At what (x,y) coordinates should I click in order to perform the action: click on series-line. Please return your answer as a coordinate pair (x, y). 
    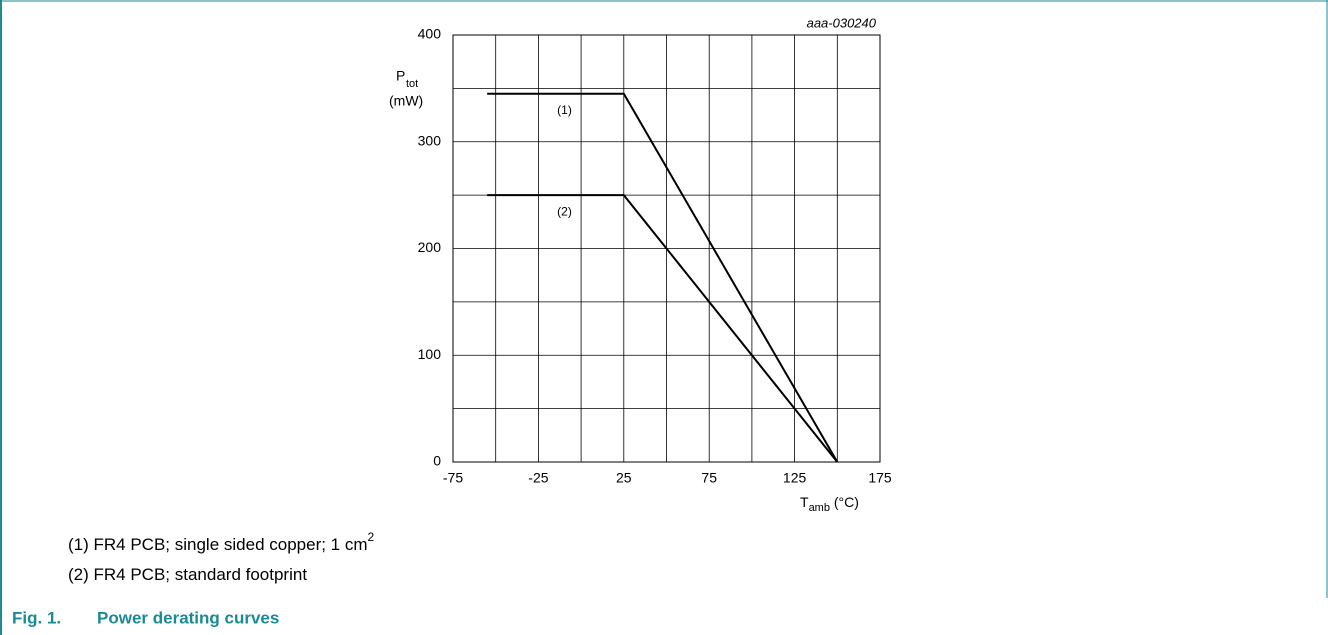
    Looking at the image, I should click on (663, 328).